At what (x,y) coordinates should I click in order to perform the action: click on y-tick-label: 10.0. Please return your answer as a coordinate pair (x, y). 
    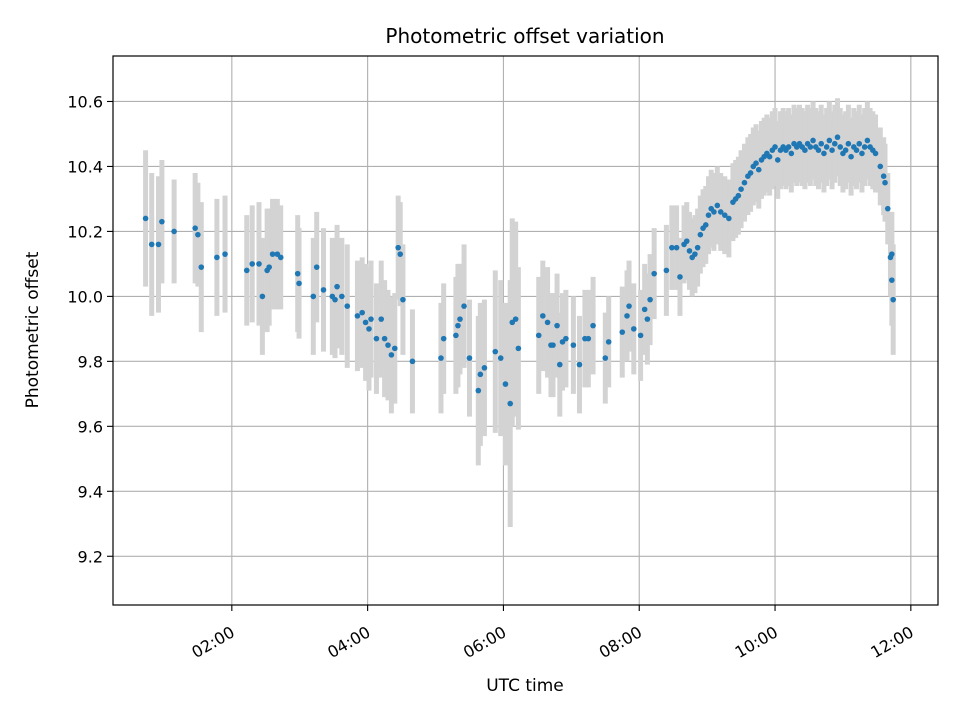
    Looking at the image, I should click on (85, 296).